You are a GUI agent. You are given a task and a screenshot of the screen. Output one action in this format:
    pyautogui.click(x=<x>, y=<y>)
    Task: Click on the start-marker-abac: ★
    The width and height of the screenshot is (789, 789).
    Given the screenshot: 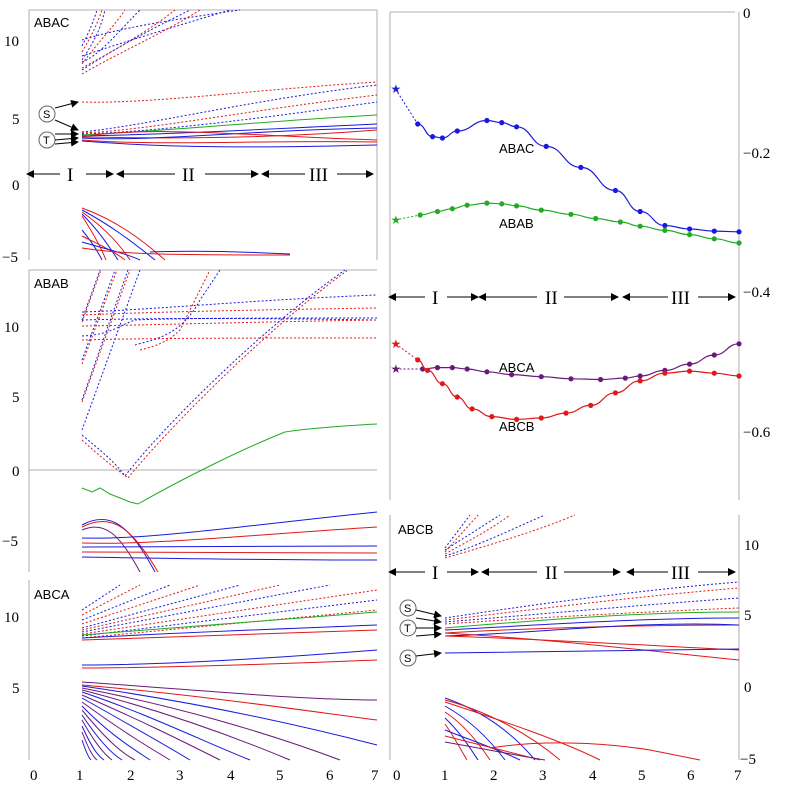 What is the action you would take?
    pyautogui.click(x=395, y=89)
    